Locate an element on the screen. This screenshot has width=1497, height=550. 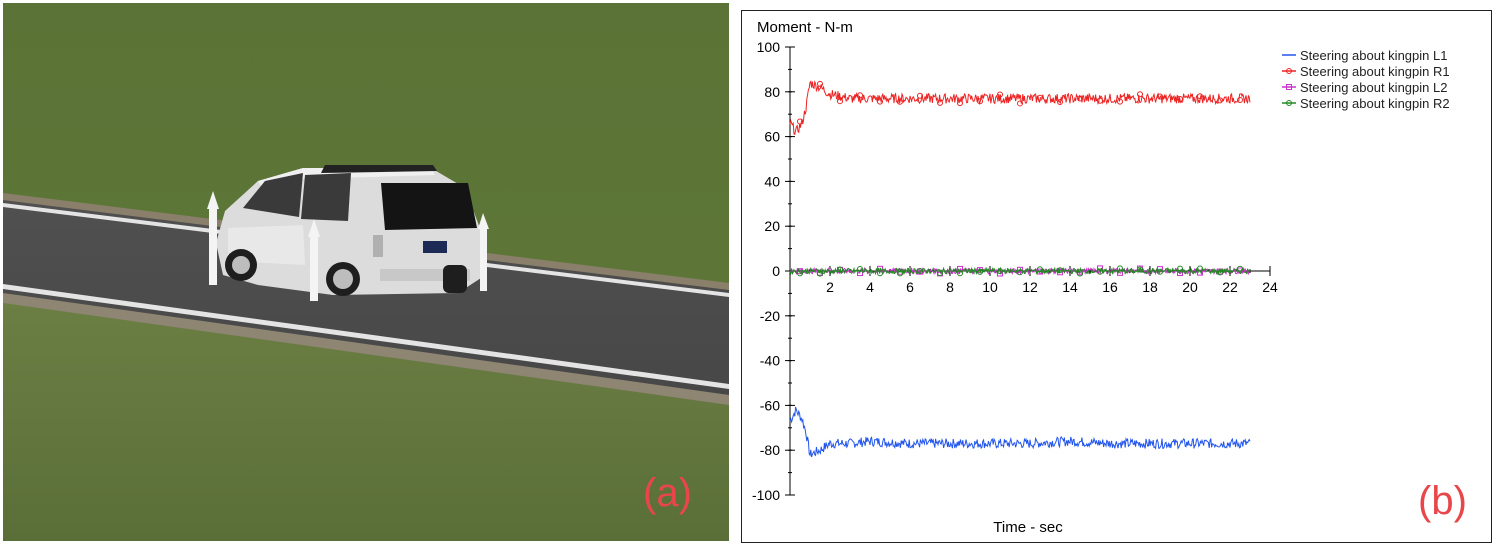
y-tick-label: -60 is located at coordinates (770, 405).